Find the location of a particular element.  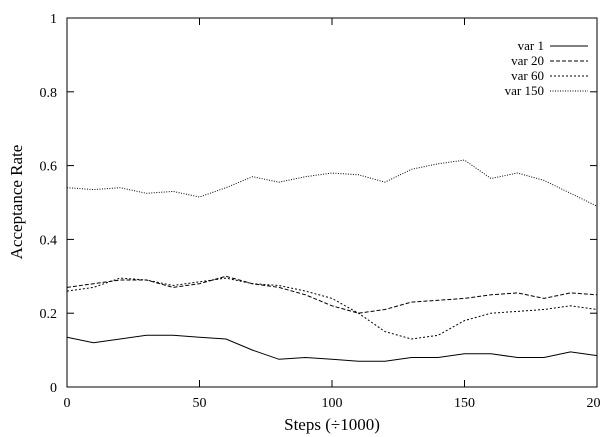

legend-label: var 1 is located at coordinates (531, 45).